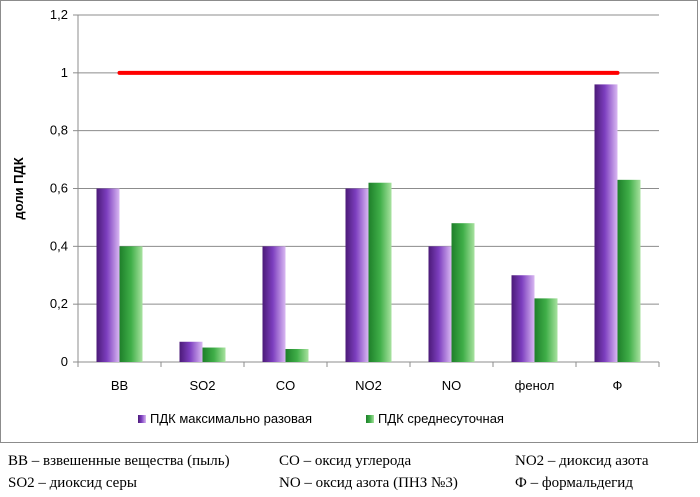  Describe the element at coordinates (452, 385) in the screenshot. I see `x-tick-label: NO` at that location.